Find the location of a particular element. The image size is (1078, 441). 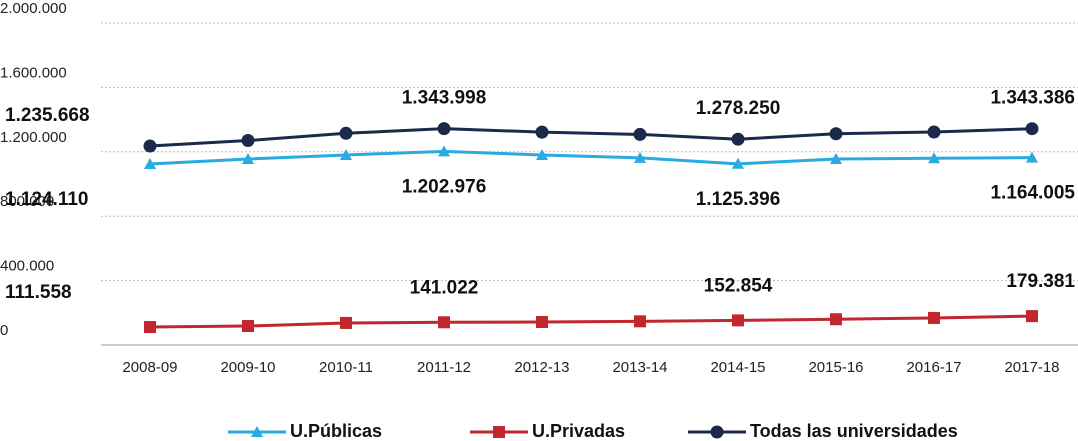

x-tick-label: 2014-15 is located at coordinates (737, 367).